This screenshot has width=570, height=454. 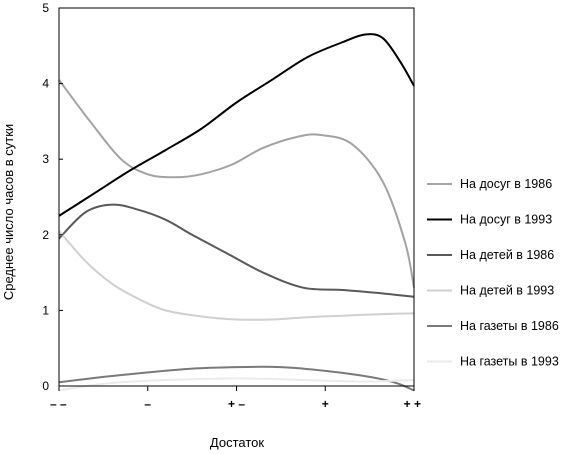 I want to click on y-axis-label: Среднее число часов в сутки, so click(x=8, y=212).